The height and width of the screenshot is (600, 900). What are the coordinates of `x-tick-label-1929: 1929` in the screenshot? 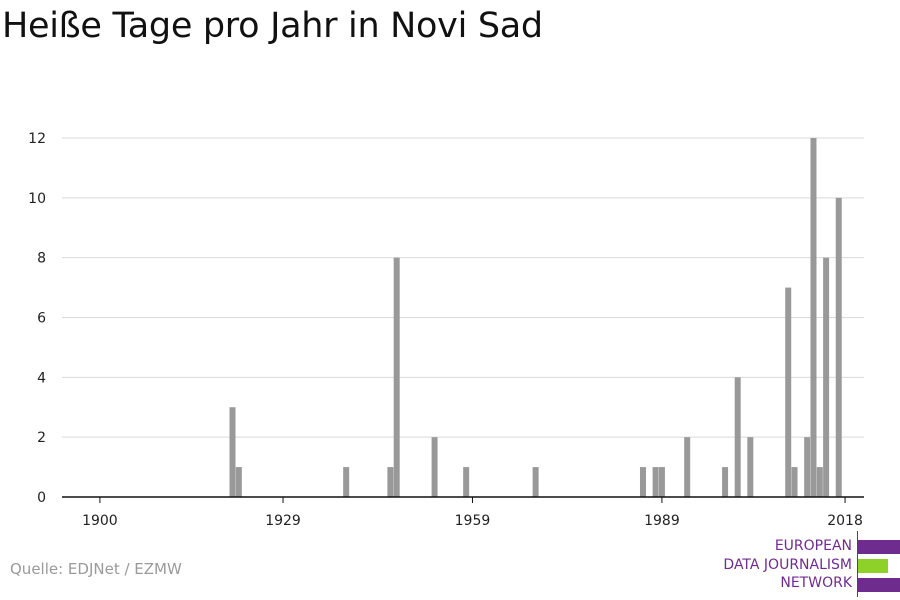 It's located at (283, 521).